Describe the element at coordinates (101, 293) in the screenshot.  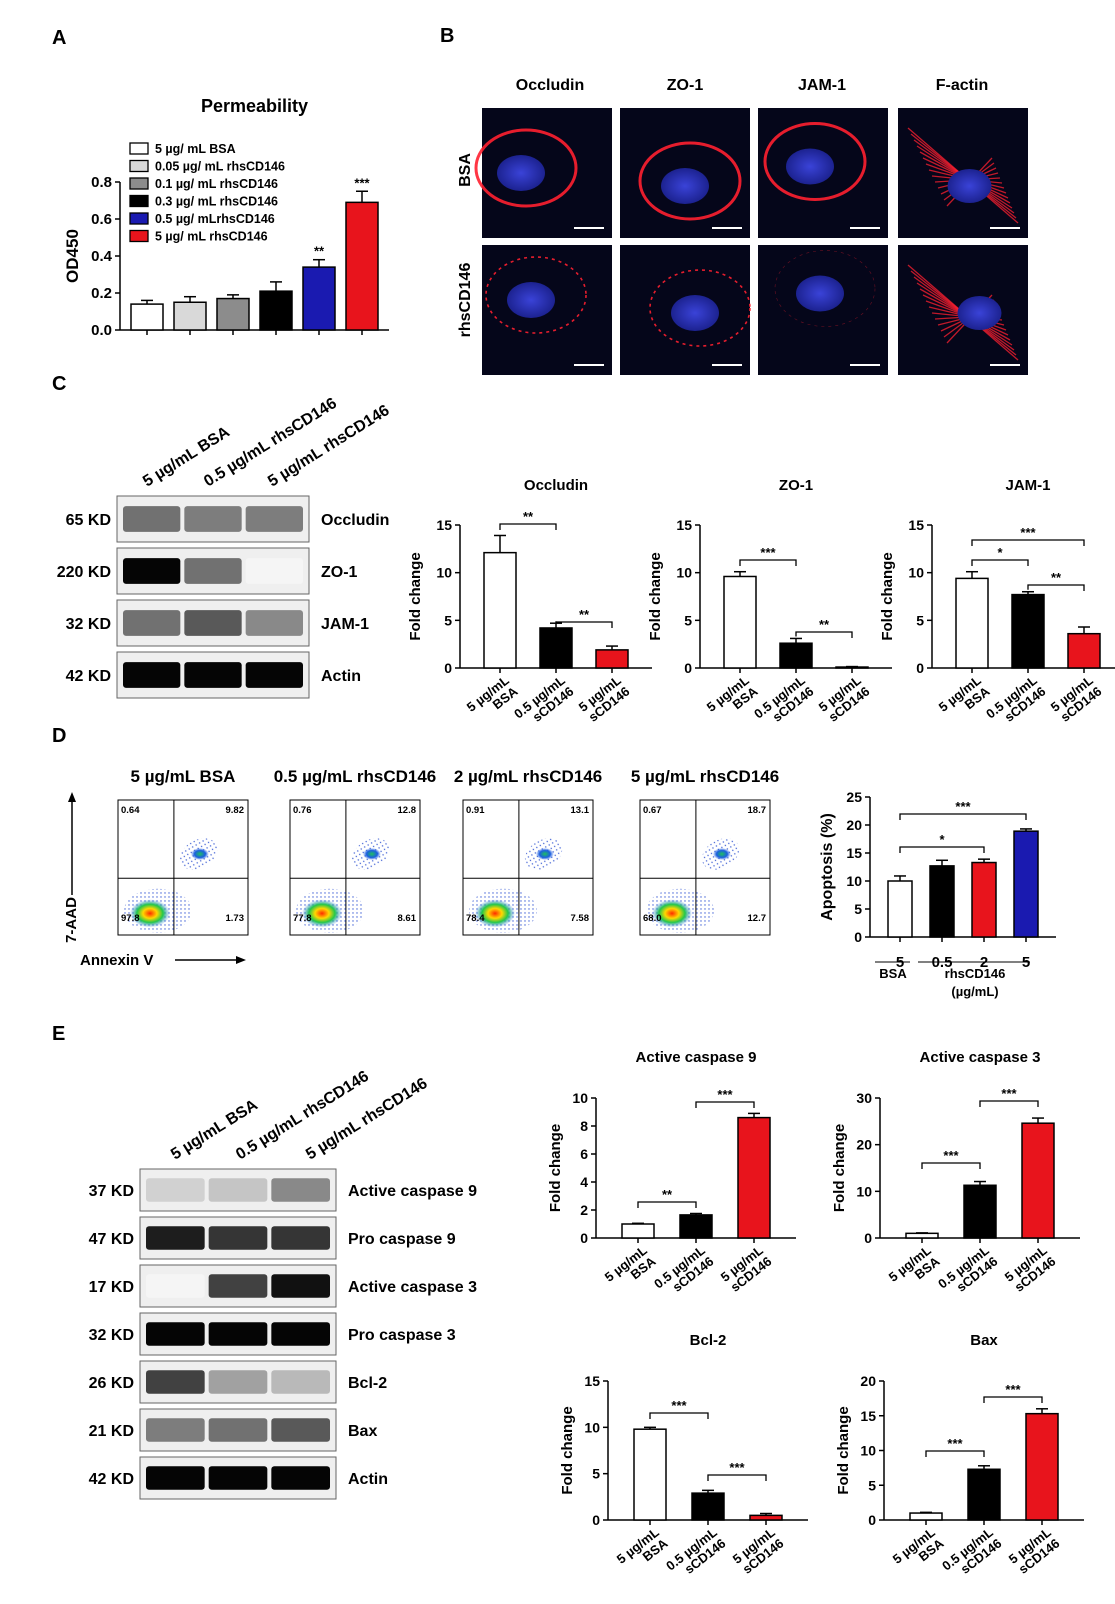
I see `y-tick-label: 0.2` at that location.